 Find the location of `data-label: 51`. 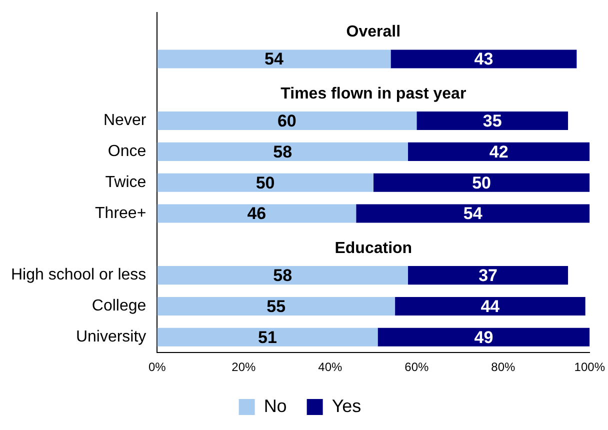

data-label: 51 is located at coordinates (267, 337).